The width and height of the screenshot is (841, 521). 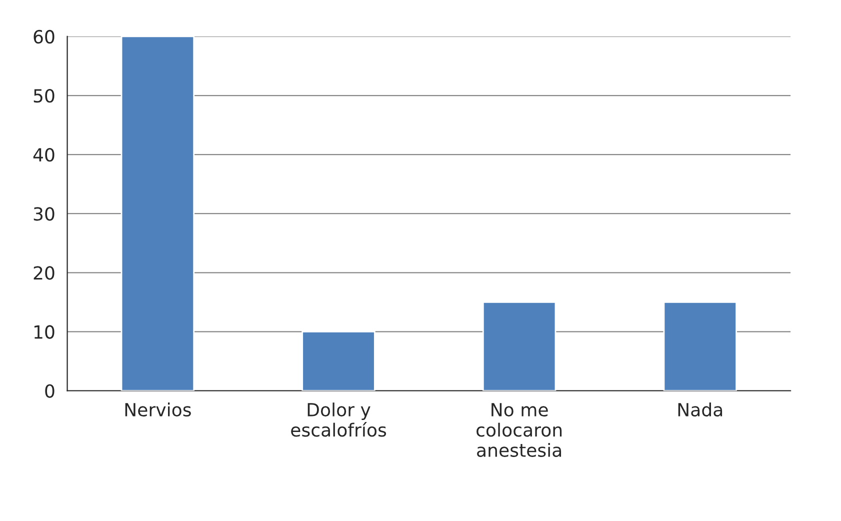 What do you see at coordinates (44, 95) in the screenshot?
I see `y-tick-label: 50` at bounding box center [44, 95].